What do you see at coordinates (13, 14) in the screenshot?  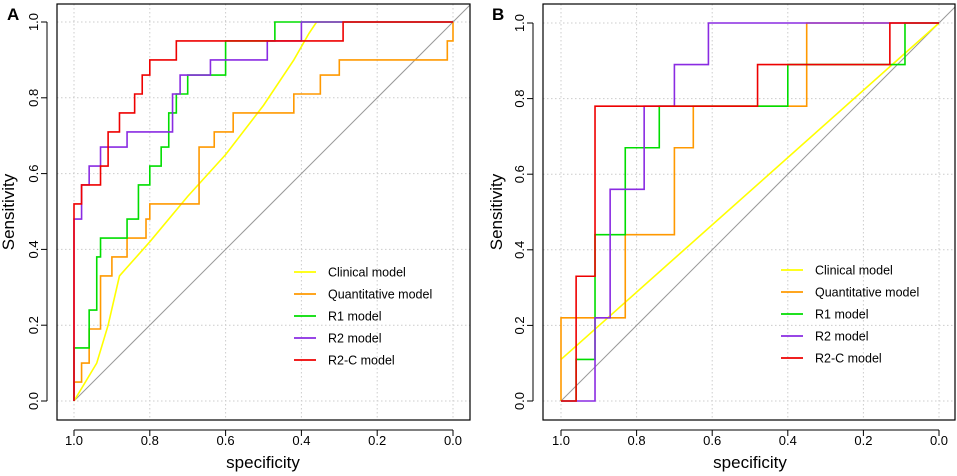 I see `panel-label: A` at bounding box center [13, 14].